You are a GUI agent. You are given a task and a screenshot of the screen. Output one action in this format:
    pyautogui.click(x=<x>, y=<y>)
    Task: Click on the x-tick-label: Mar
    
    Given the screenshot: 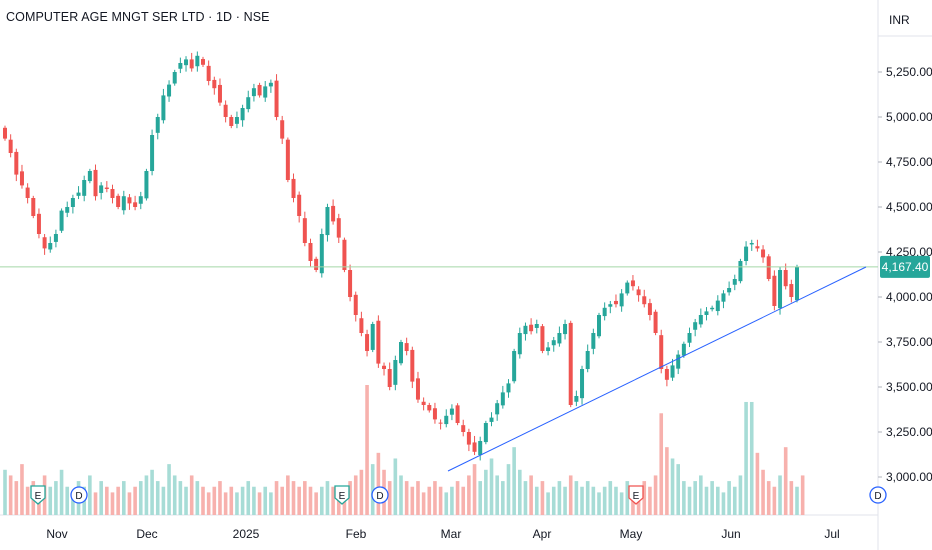 What is the action you would take?
    pyautogui.click(x=451, y=534)
    